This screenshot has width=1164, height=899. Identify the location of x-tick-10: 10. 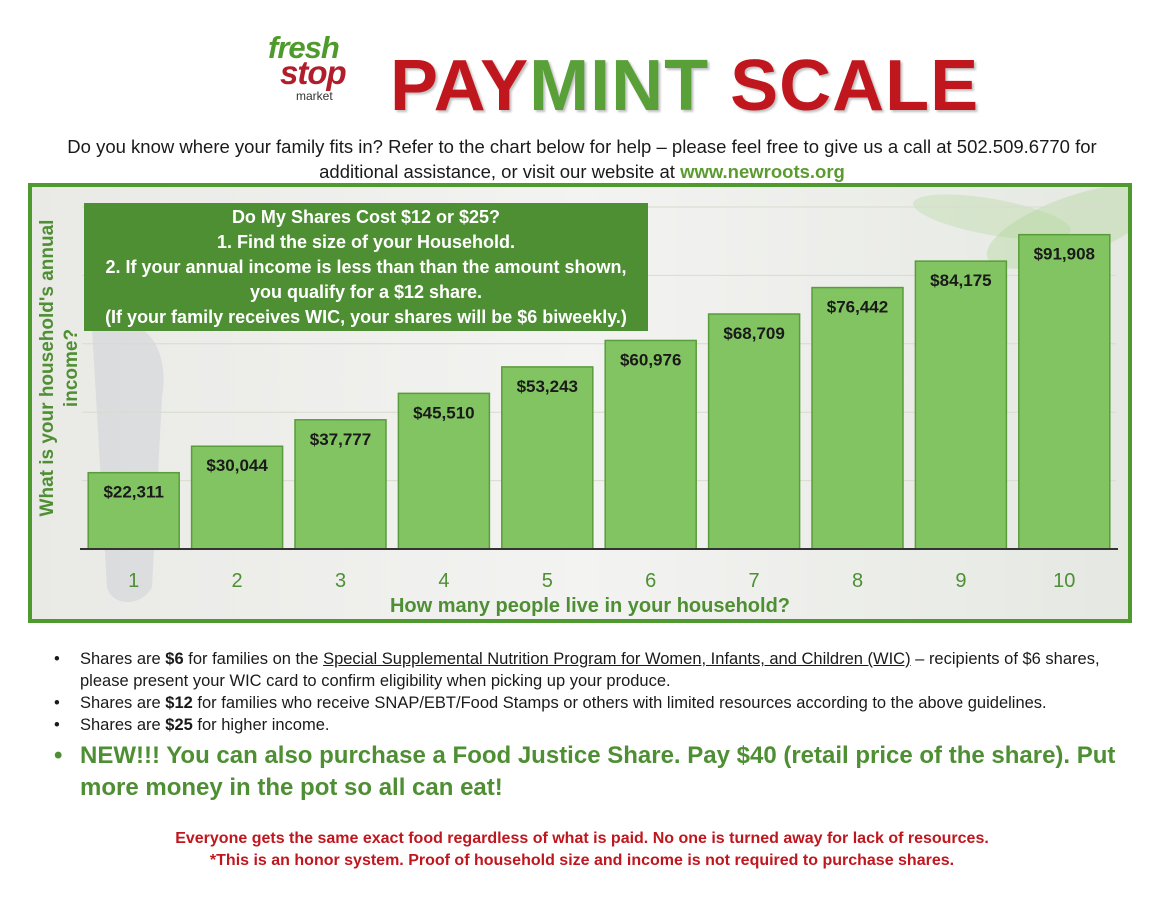
(1064, 581).